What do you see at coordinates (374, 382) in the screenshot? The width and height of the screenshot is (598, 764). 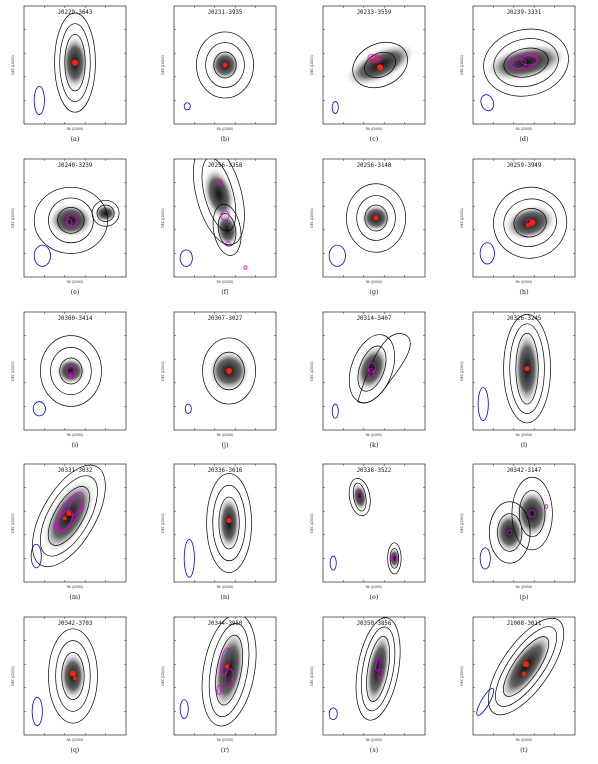 I see `panel-k: J0314-3407 RA (J2000) DEC (J2000) (k)` at bounding box center [374, 382].